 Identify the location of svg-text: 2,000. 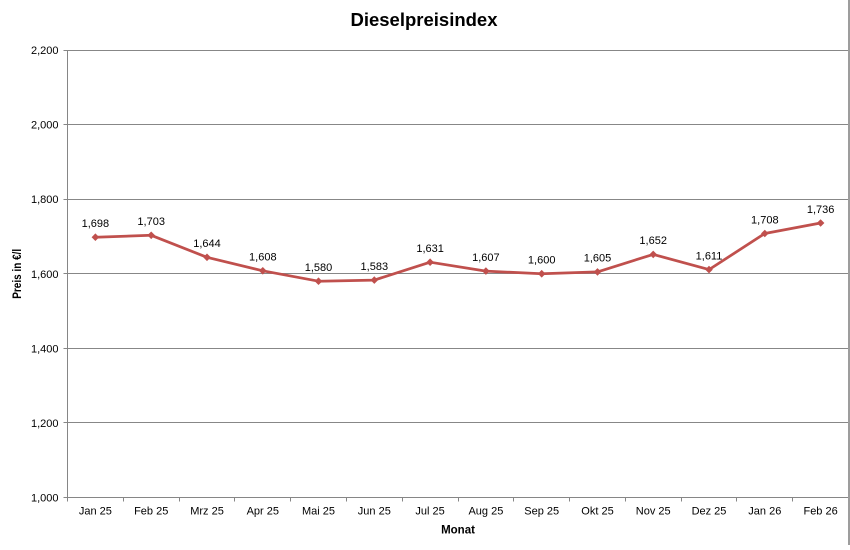
(45, 126).